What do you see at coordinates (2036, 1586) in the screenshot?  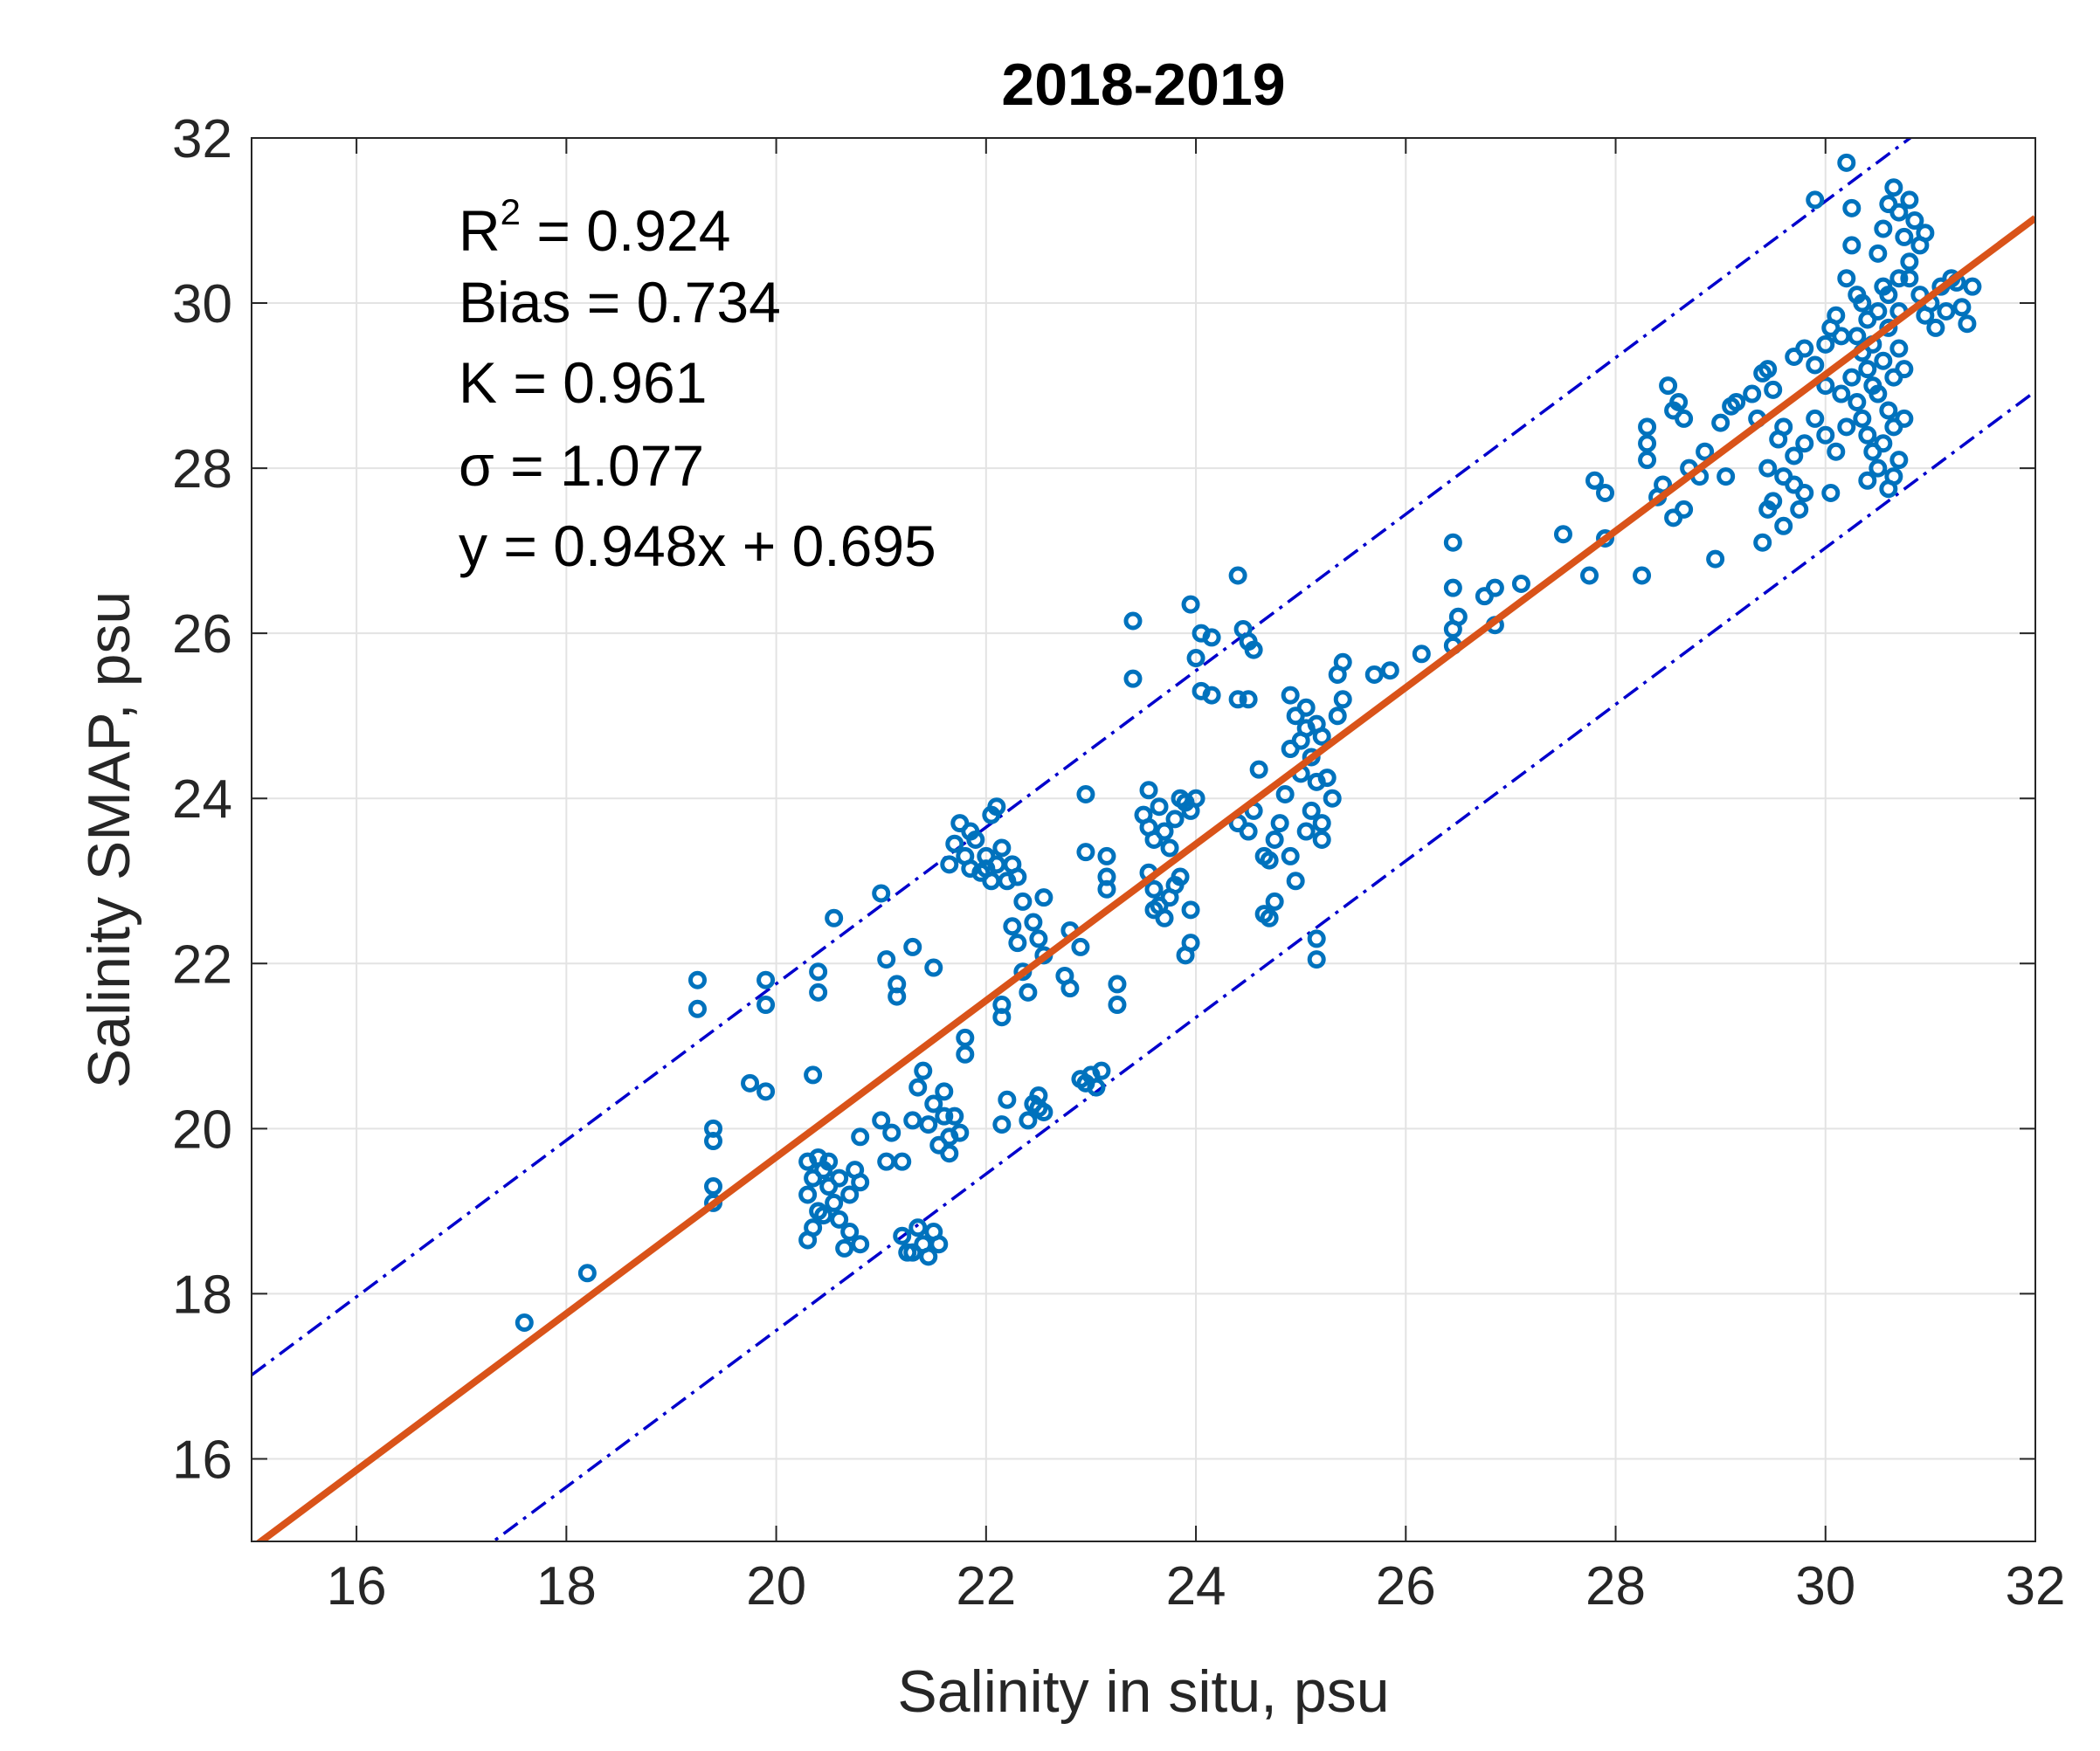 I see `x-tick-label: 32` at bounding box center [2036, 1586].